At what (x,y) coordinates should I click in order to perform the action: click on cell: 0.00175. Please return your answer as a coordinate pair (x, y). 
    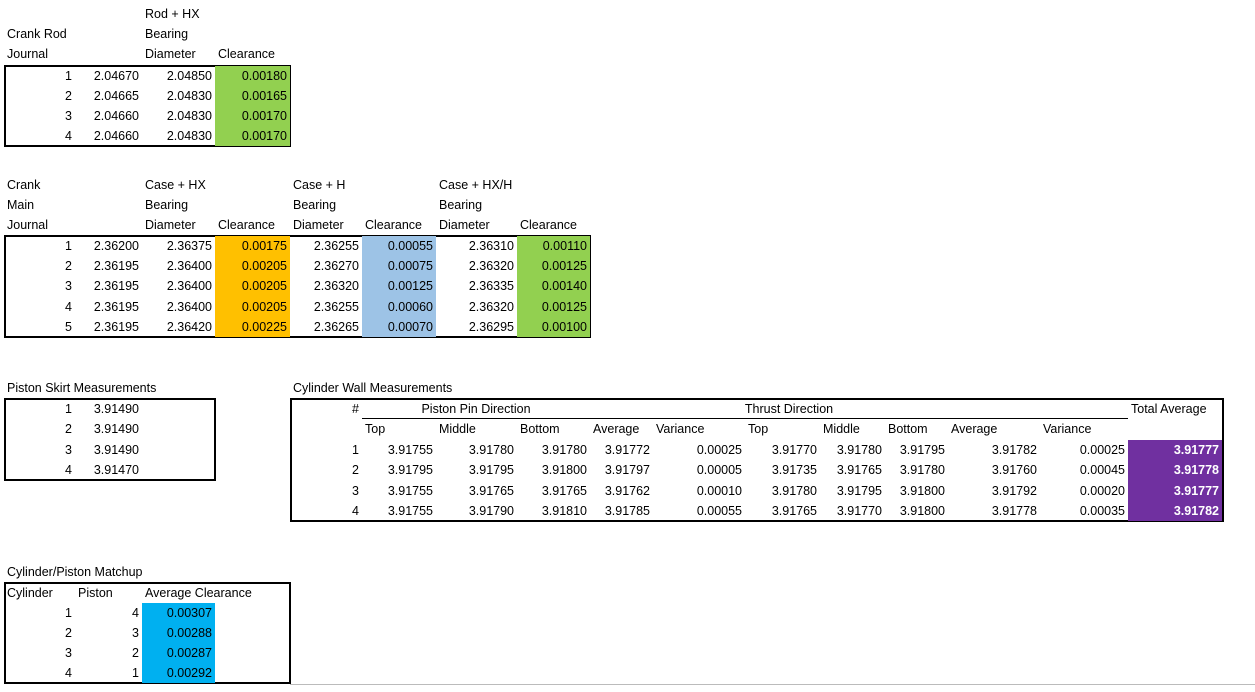
    Looking at the image, I should click on (252, 246).